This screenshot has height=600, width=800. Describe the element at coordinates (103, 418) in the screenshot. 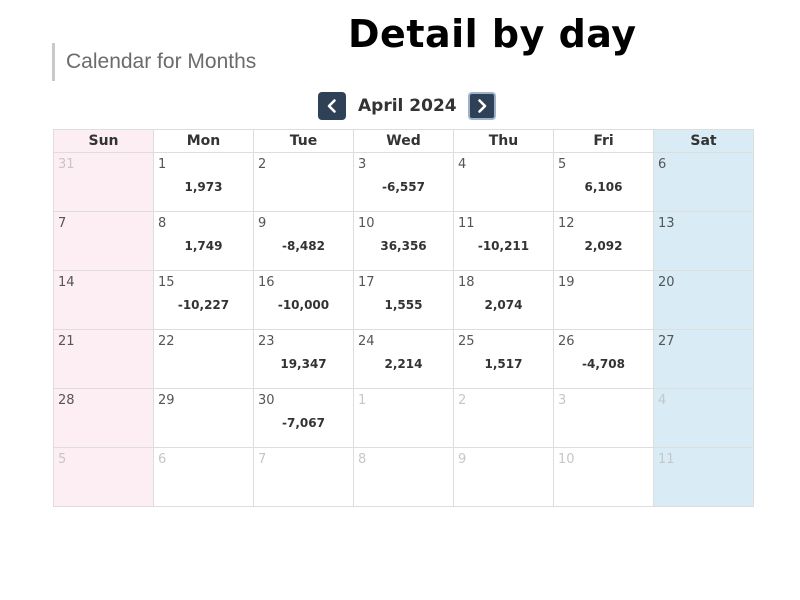

I see `day-cell: 28` at that location.